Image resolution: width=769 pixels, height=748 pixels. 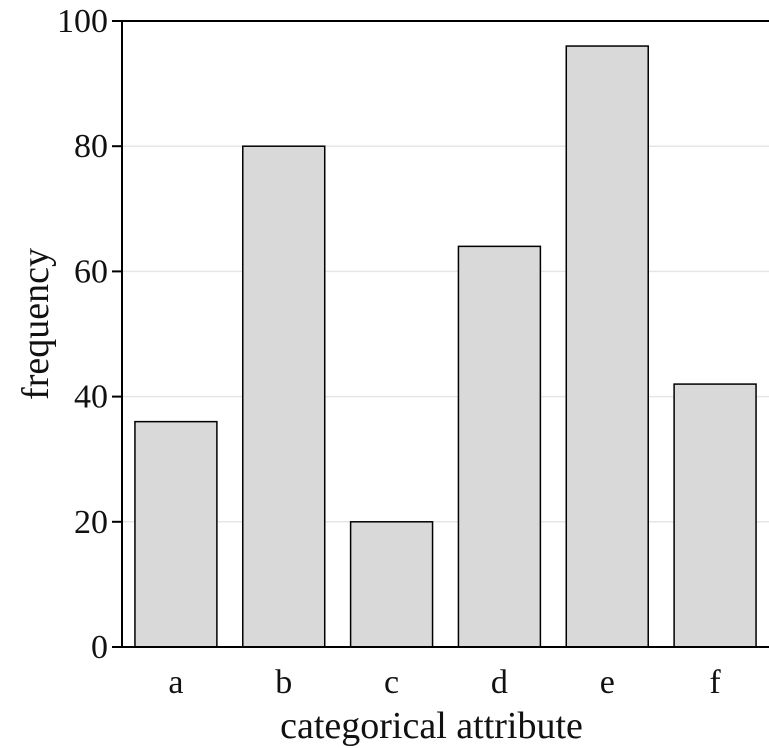 I want to click on x-tick-label: d, so click(x=499, y=682).